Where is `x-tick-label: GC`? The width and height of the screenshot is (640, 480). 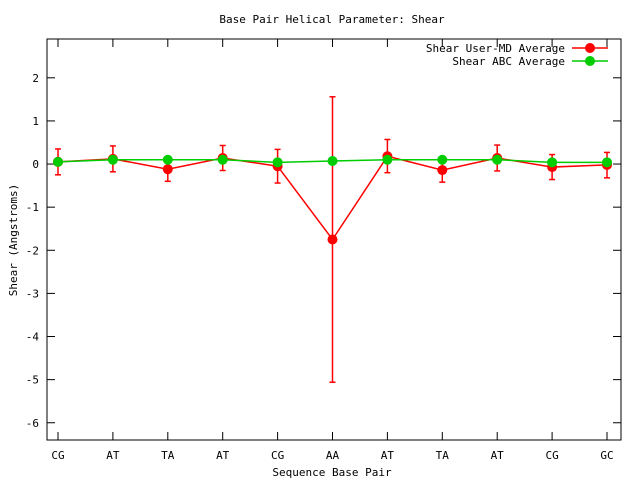 x-tick-label: GC is located at coordinates (606, 455).